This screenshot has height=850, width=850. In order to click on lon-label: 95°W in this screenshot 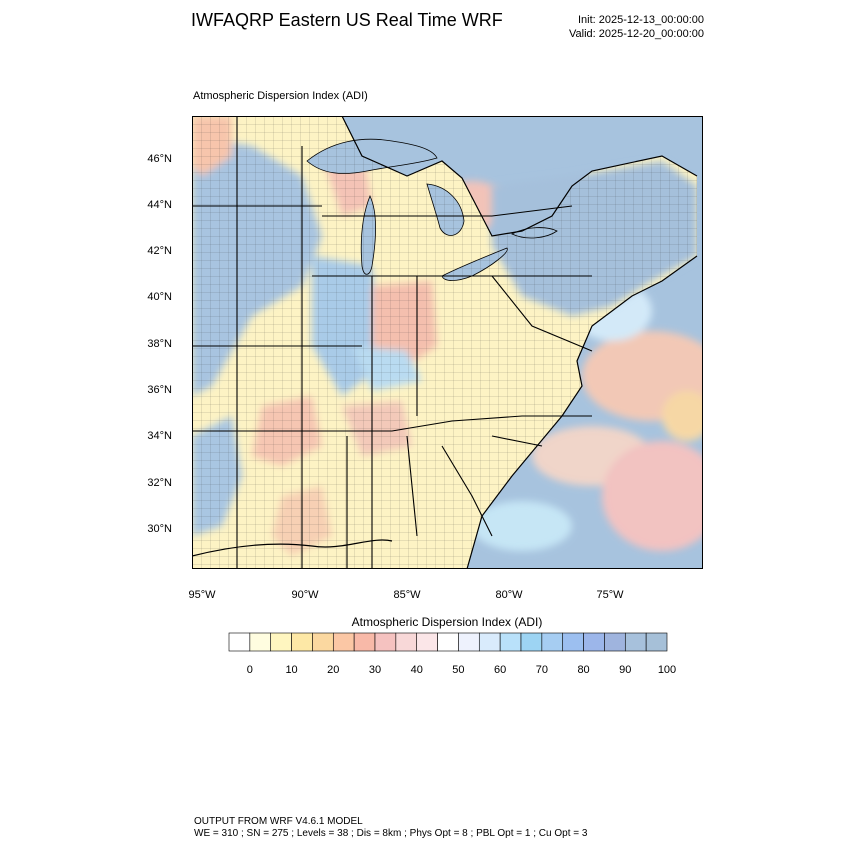, I will do `click(202, 595)`.